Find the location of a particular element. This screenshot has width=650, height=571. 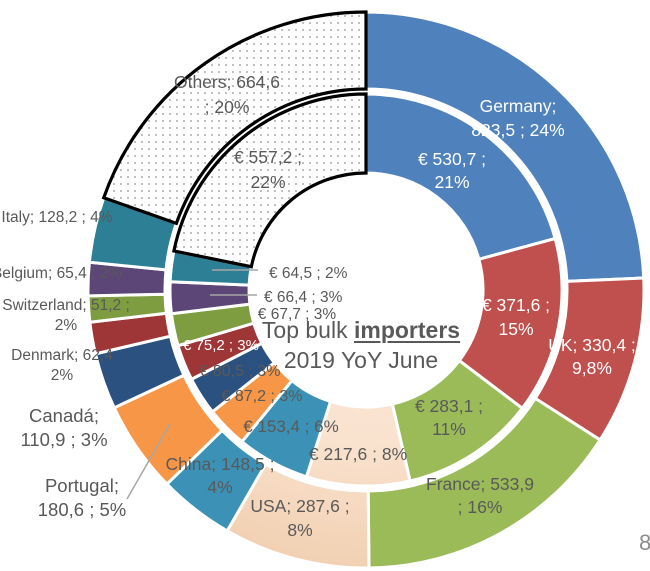

label-outer-usa: USA; 287,6 ; 8% is located at coordinates (299, 518).